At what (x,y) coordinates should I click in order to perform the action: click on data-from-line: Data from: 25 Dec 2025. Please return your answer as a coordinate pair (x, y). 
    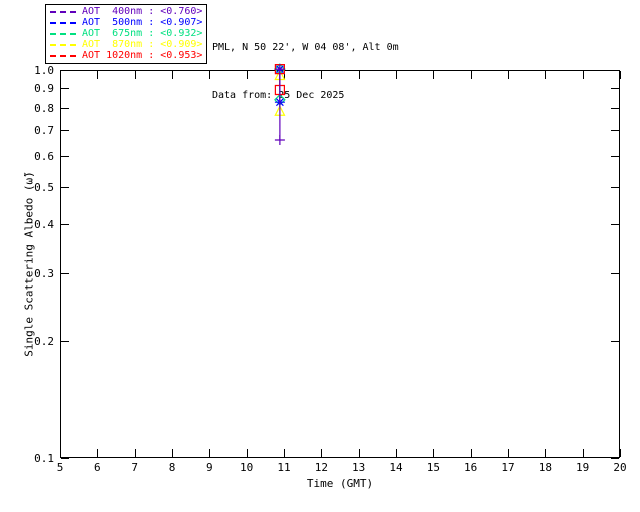
    Looking at the image, I should click on (278, 95).